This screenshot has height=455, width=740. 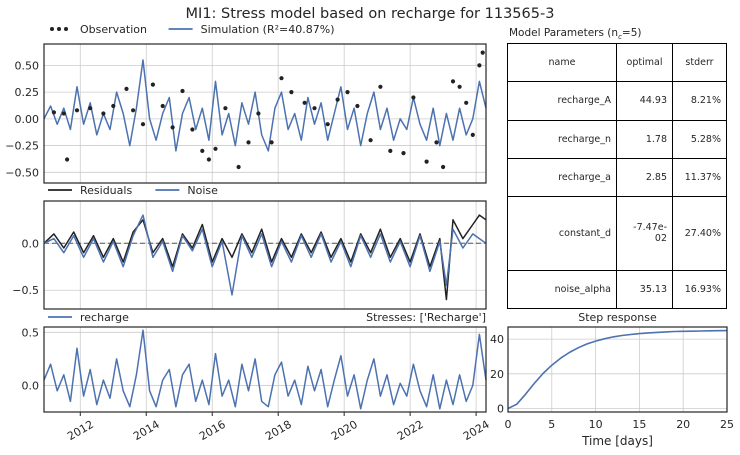 I want to click on param-optimal: 44.93, so click(x=644, y=101).